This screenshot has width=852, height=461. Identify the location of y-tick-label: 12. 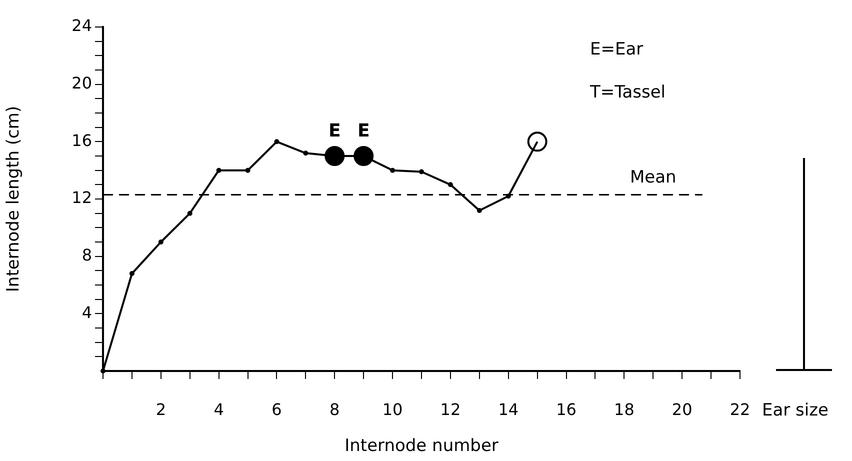
(82, 198).